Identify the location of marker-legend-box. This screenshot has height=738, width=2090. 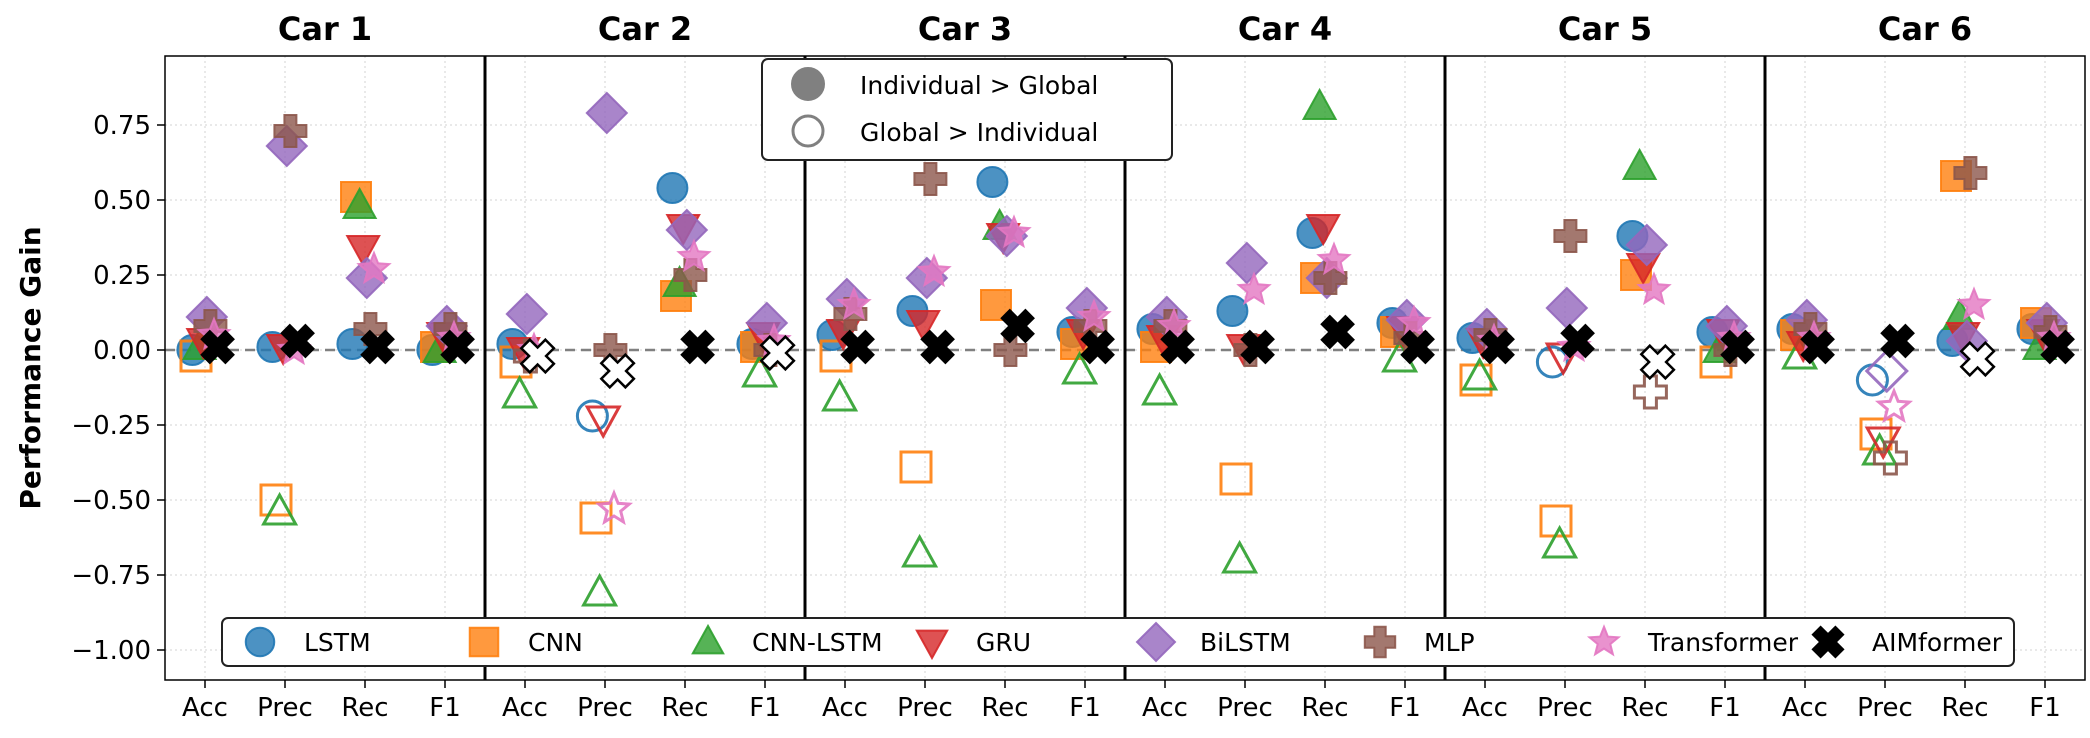
(967, 109).